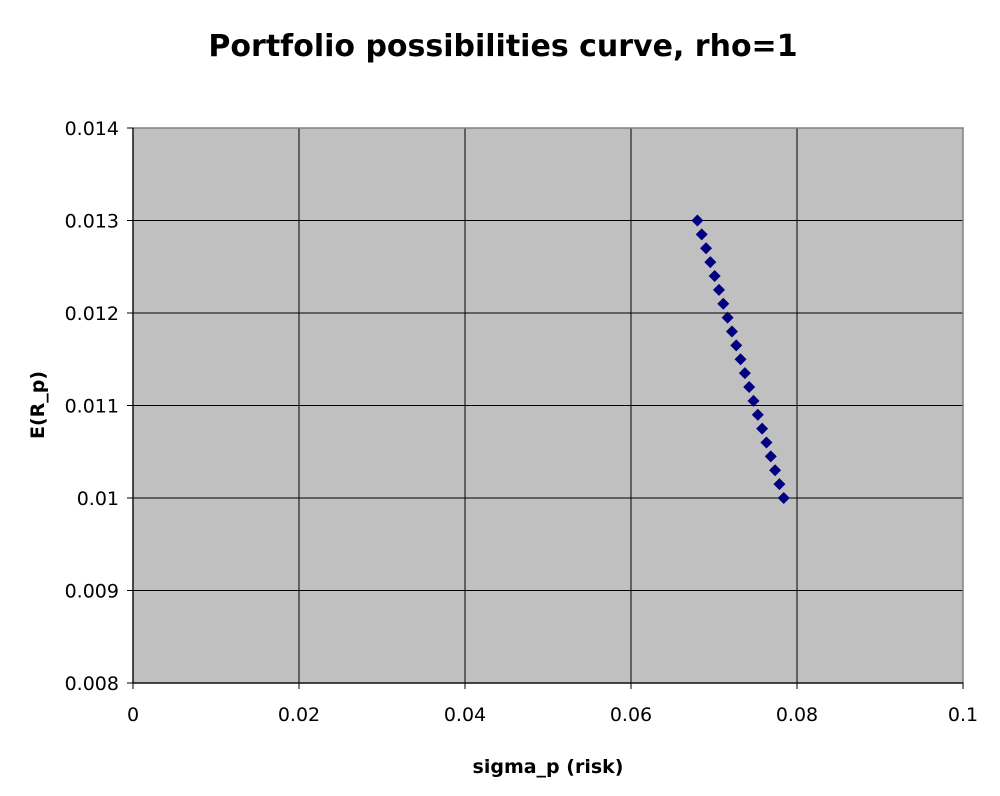 Image resolution: width=1000 pixels, height=796 pixels. Describe the element at coordinates (552, 715) in the screenshot. I see `x-tick-labels: 0 0.02 0.04 0.06 0.08 0.1` at that location.